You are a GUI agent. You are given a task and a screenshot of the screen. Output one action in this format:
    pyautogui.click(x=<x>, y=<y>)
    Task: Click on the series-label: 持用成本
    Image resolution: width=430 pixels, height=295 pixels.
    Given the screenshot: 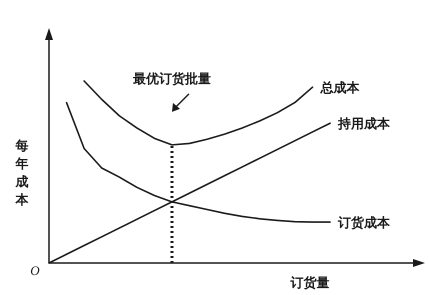 What is the action you would take?
    pyautogui.click(x=364, y=124)
    